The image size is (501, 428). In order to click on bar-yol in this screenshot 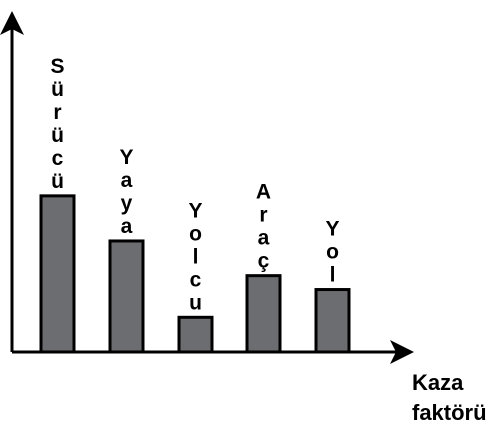, I will do `click(332, 321)`.